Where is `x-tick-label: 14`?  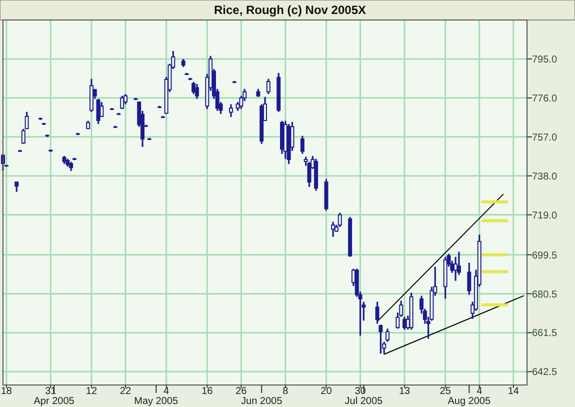
x-tick-label: 14 is located at coordinates (514, 391).